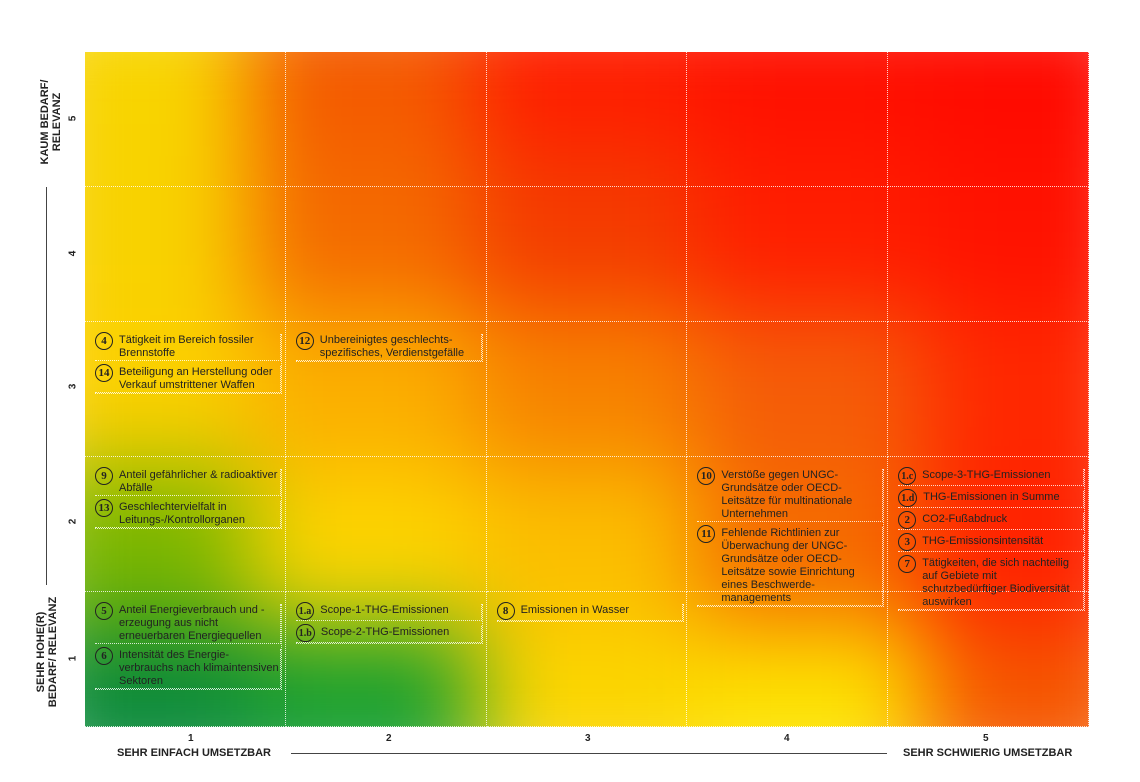  What do you see at coordinates (104, 656) in the screenshot?
I see `item-number-badge: 6` at bounding box center [104, 656].